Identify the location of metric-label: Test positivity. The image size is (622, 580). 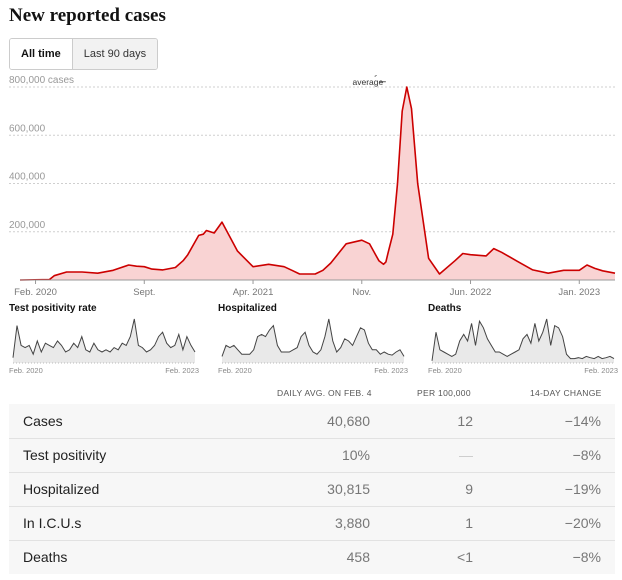
(65, 455).